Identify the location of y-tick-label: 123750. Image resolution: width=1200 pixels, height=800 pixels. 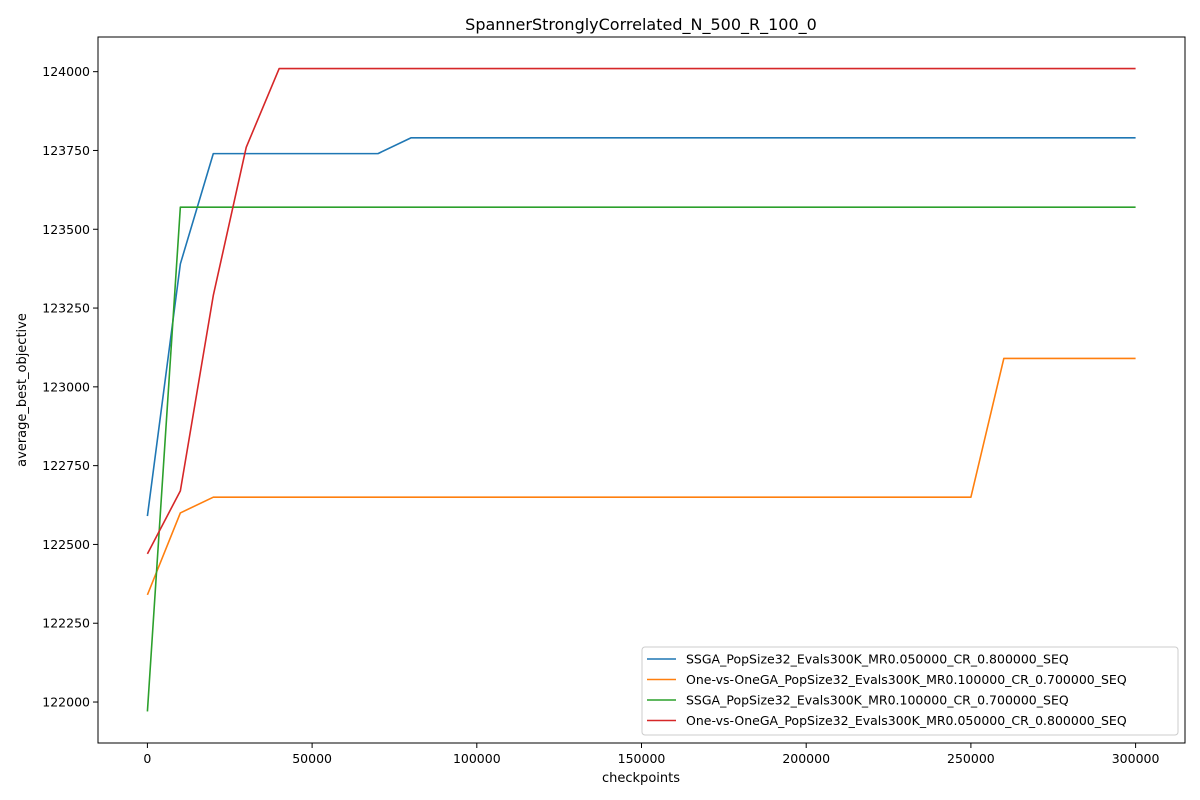
(66, 150).